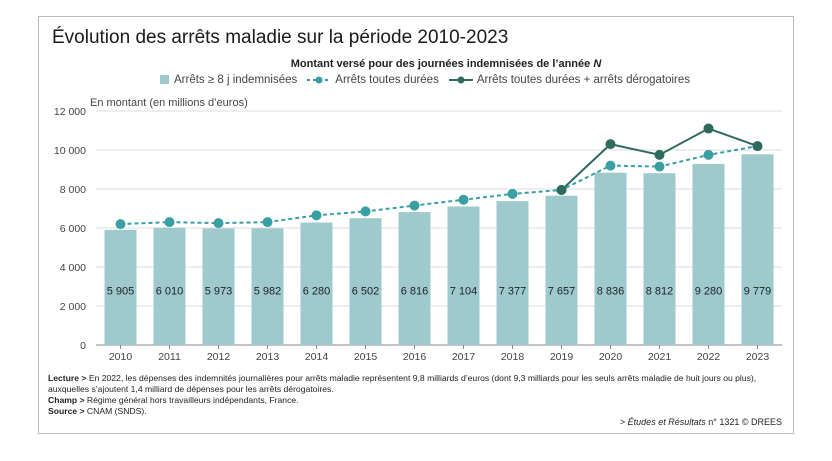  Describe the element at coordinates (415, 291) in the screenshot. I see `bar-data-label: 6 816` at that location.